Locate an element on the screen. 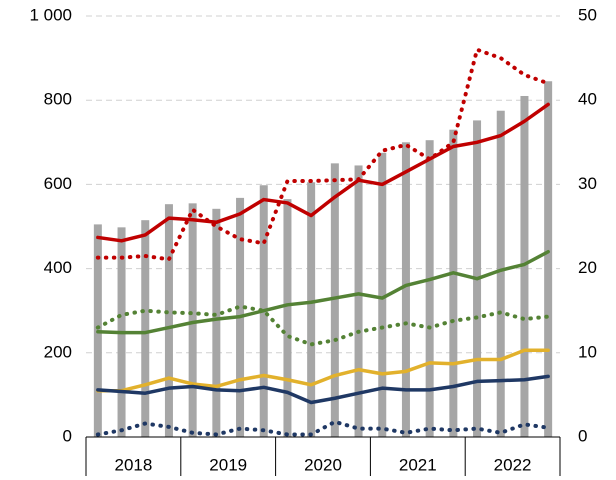 The image size is (616, 480). x-group-label: 2022 is located at coordinates (513, 464).